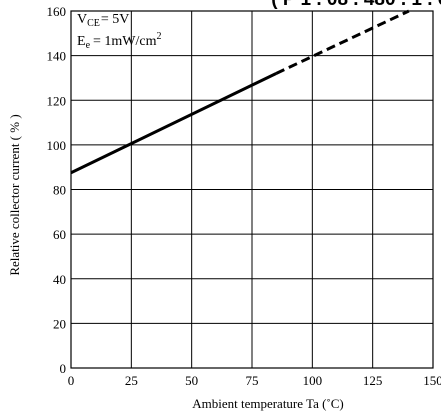  I want to click on y-tick-label: 0, so click(63, 368).